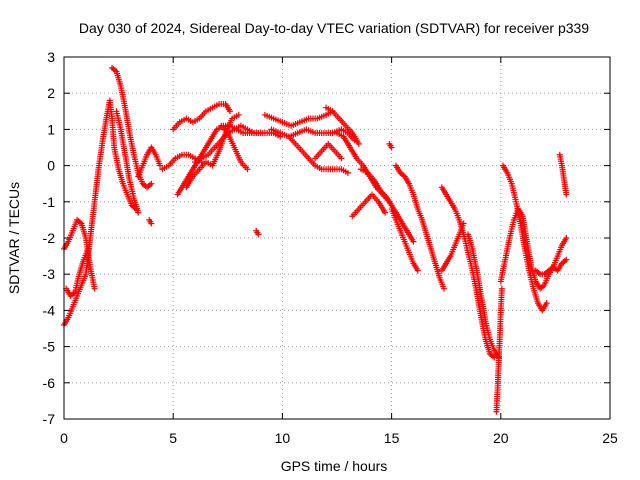 This screenshot has width=640, height=480. What do you see at coordinates (14, 238) in the screenshot?
I see `y-axis-label: SDTVAR / TECUs` at bounding box center [14, 238].